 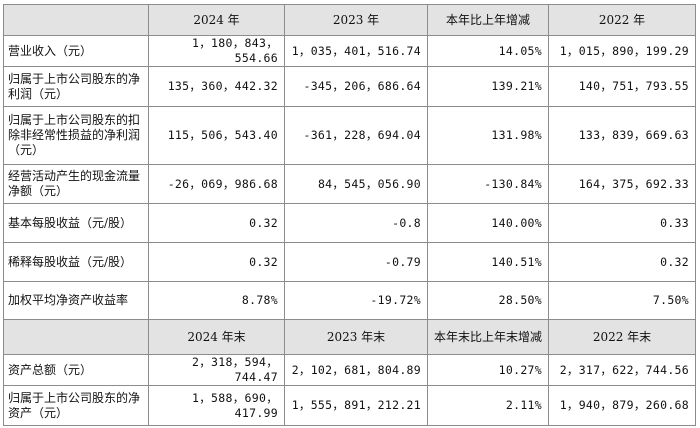 I want to click on header-cell: 2022 年, so click(x=622, y=20).